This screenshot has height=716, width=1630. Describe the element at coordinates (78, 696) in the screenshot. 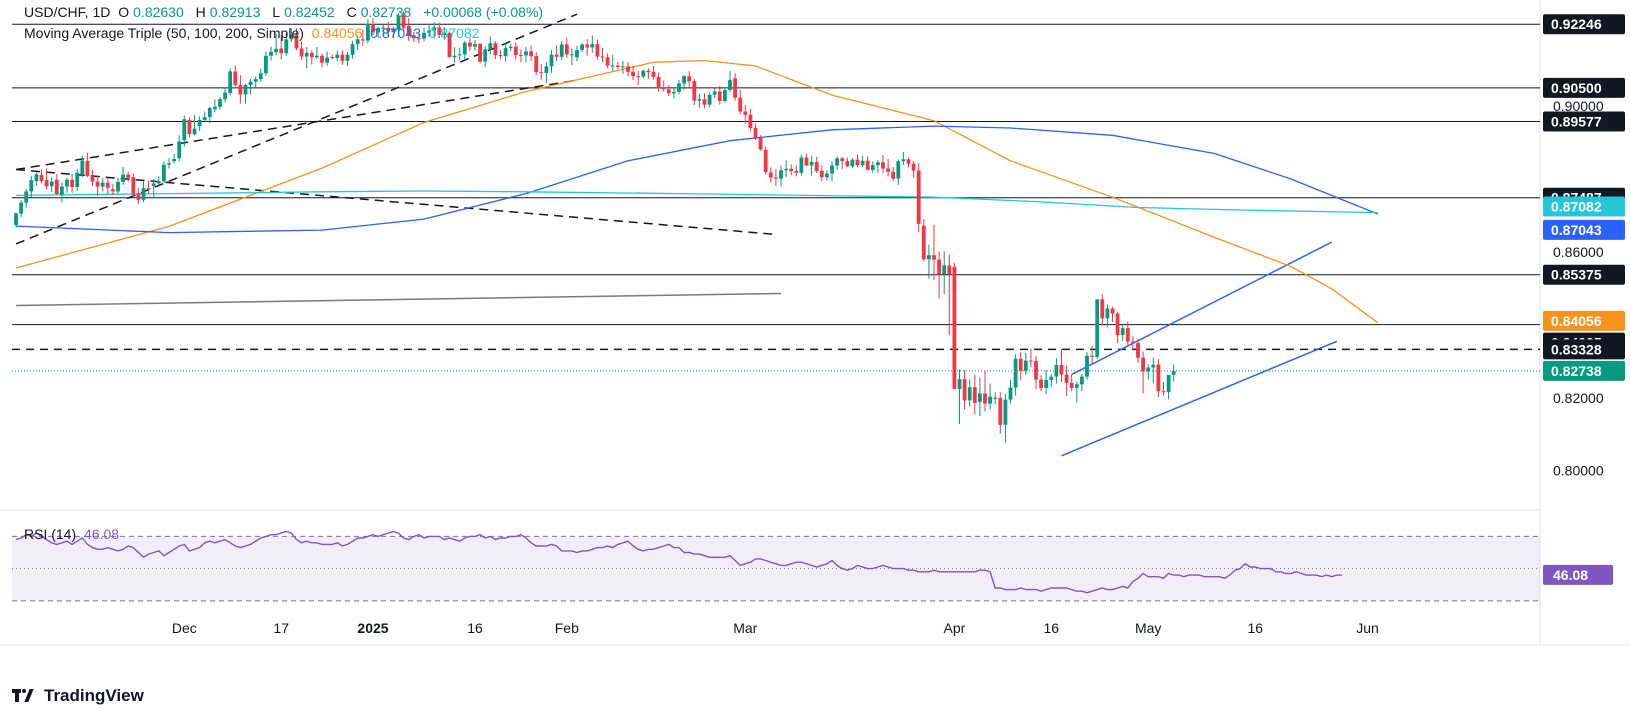

I see `tradingview-brand: TradingView` at that location.